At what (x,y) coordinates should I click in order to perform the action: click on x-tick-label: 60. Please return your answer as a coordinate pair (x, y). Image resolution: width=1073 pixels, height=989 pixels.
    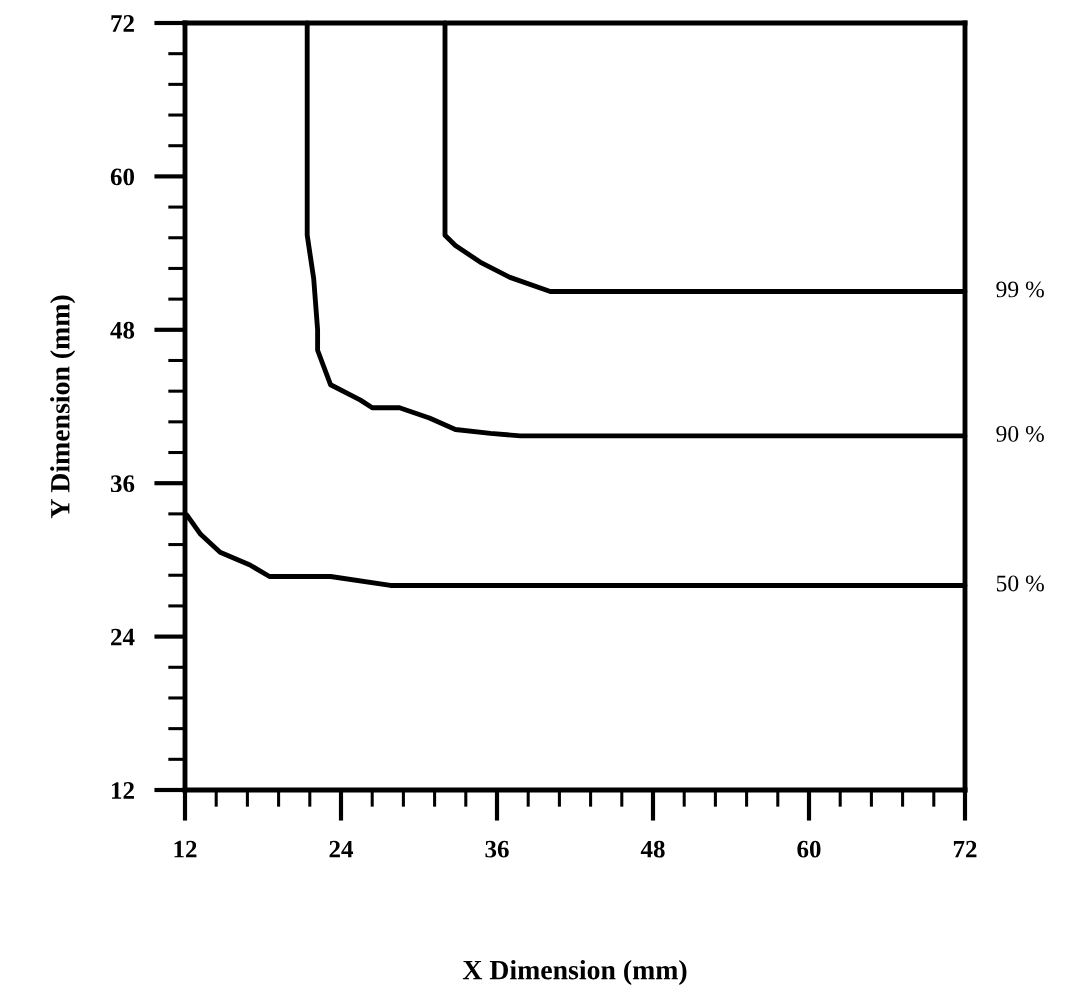
    Looking at the image, I should click on (809, 849).